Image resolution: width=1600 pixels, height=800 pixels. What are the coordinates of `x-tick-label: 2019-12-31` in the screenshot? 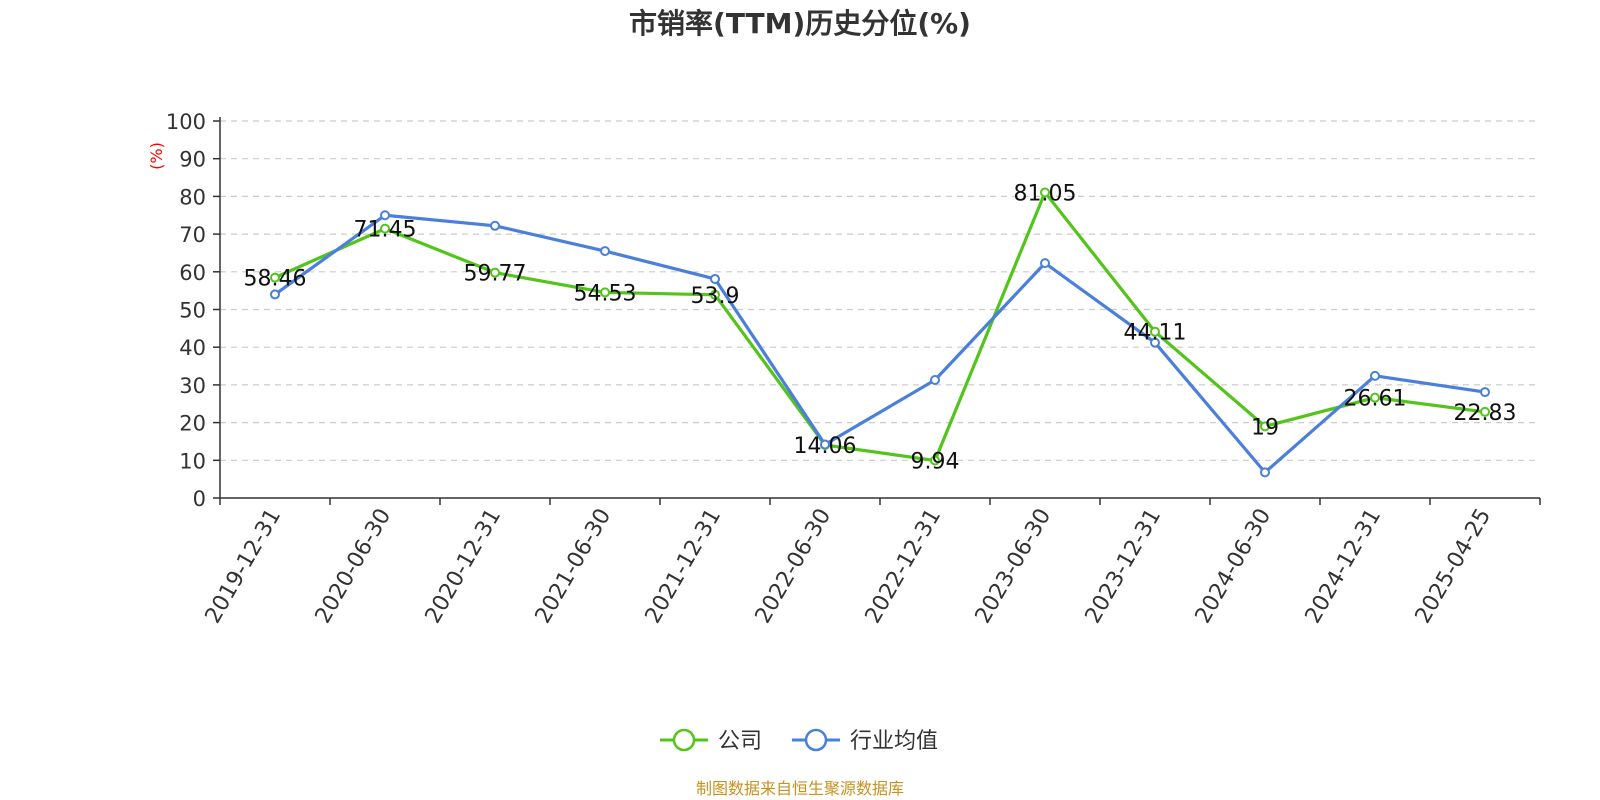 It's located at (244, 566).